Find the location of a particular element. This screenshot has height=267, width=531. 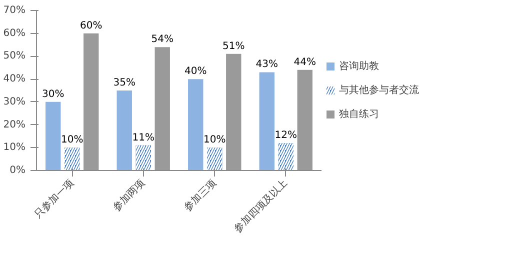

y-tick-label: 50% is located at coordinates (14, 56).